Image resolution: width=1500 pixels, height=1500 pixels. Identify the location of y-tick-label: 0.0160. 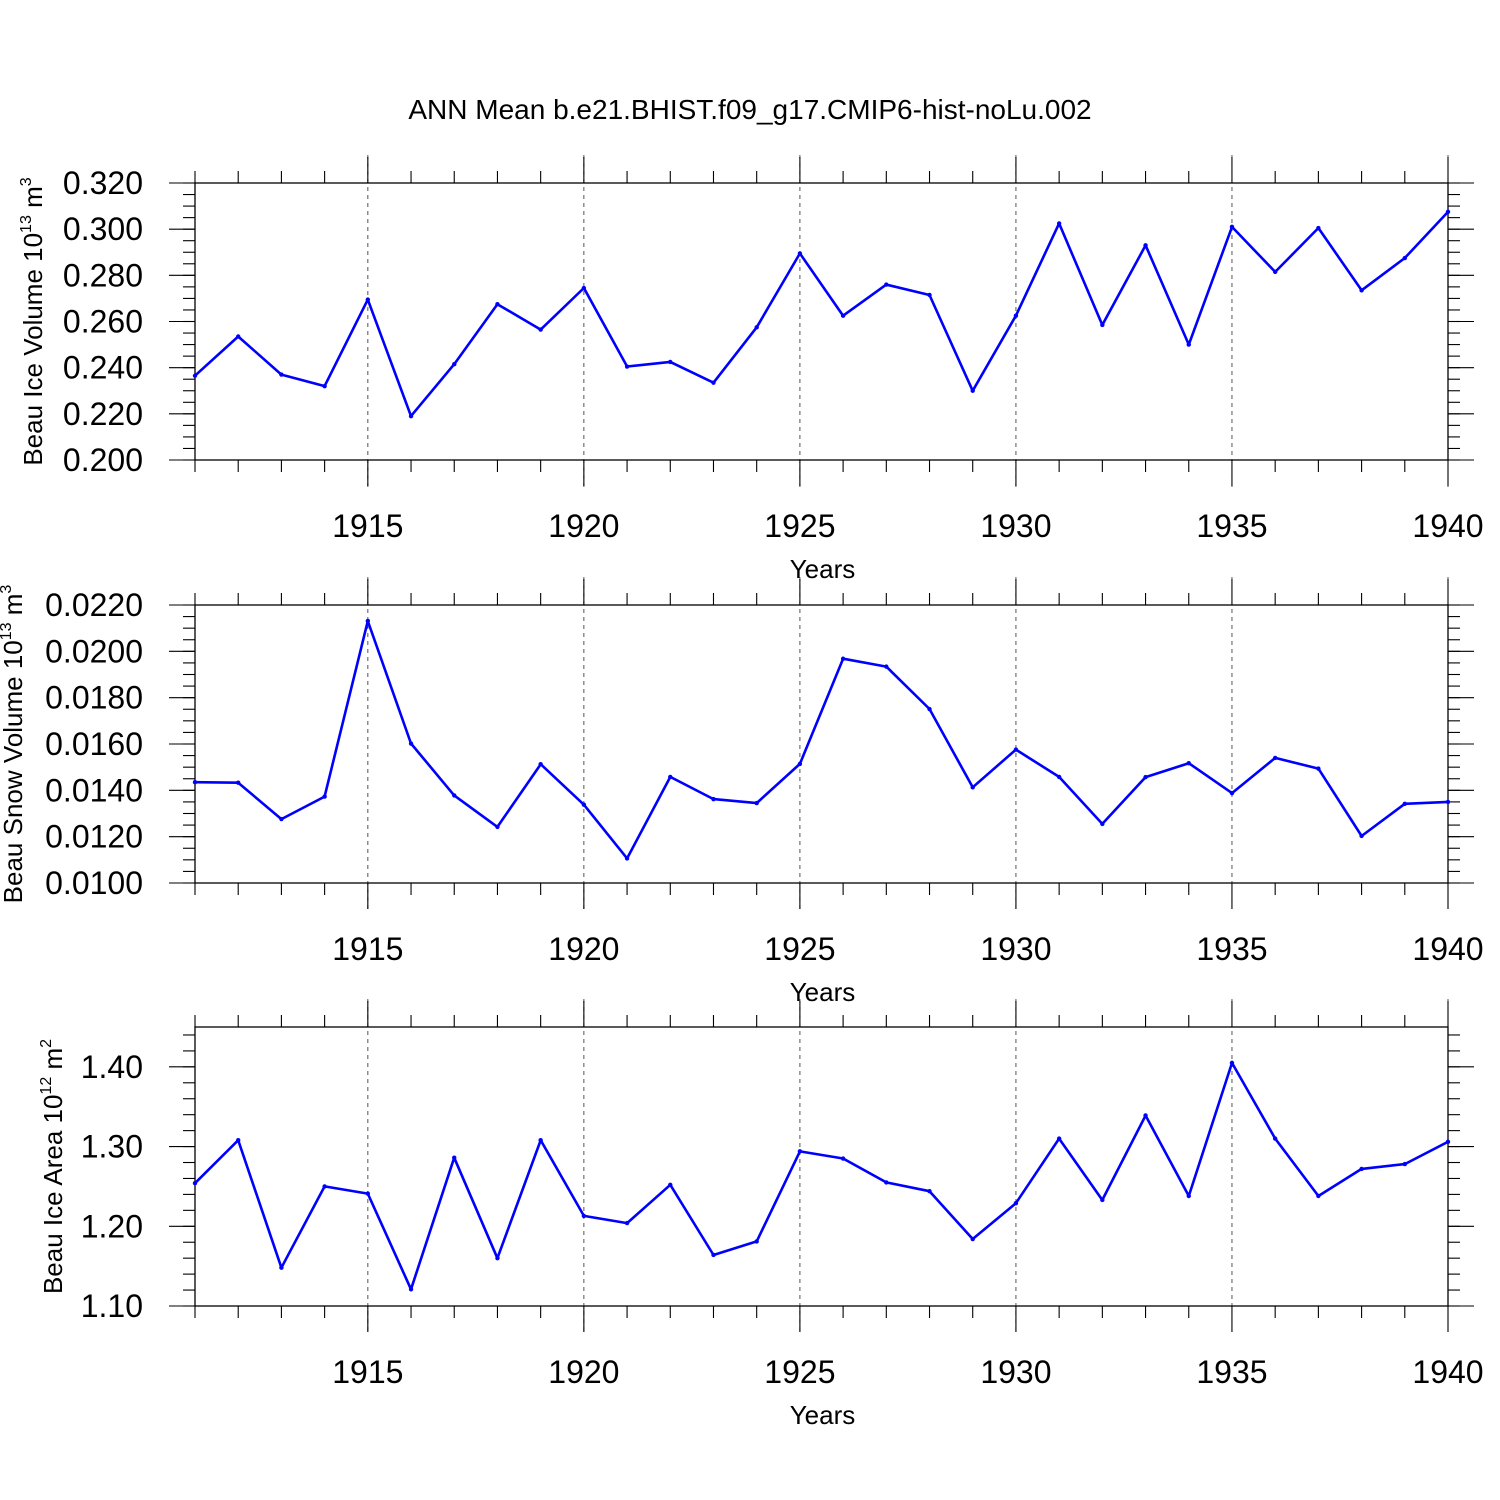
(94, 744).